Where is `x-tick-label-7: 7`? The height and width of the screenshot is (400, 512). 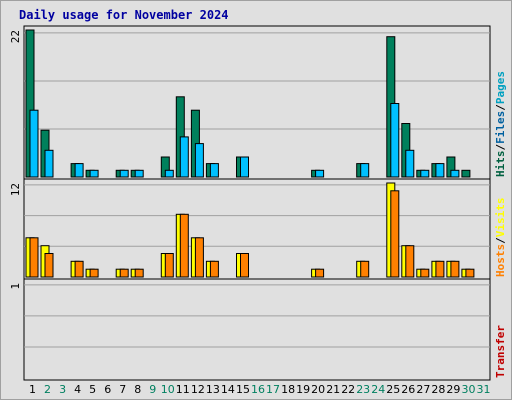 x-tick-label-7: 7 is located at coordinates (122, 389).